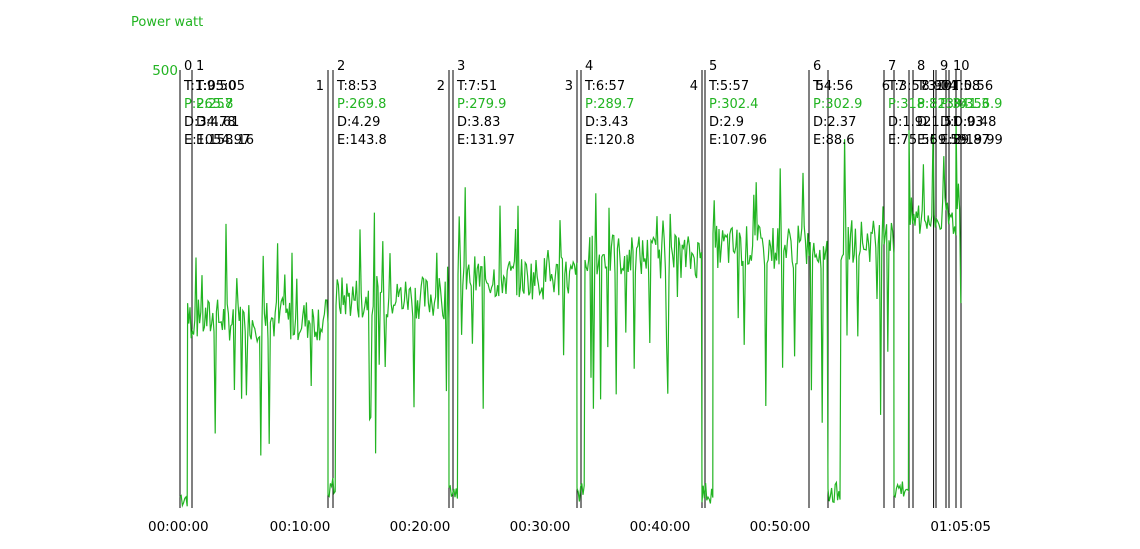  I want to click on interval-end-label: 3, so click(569, 86).